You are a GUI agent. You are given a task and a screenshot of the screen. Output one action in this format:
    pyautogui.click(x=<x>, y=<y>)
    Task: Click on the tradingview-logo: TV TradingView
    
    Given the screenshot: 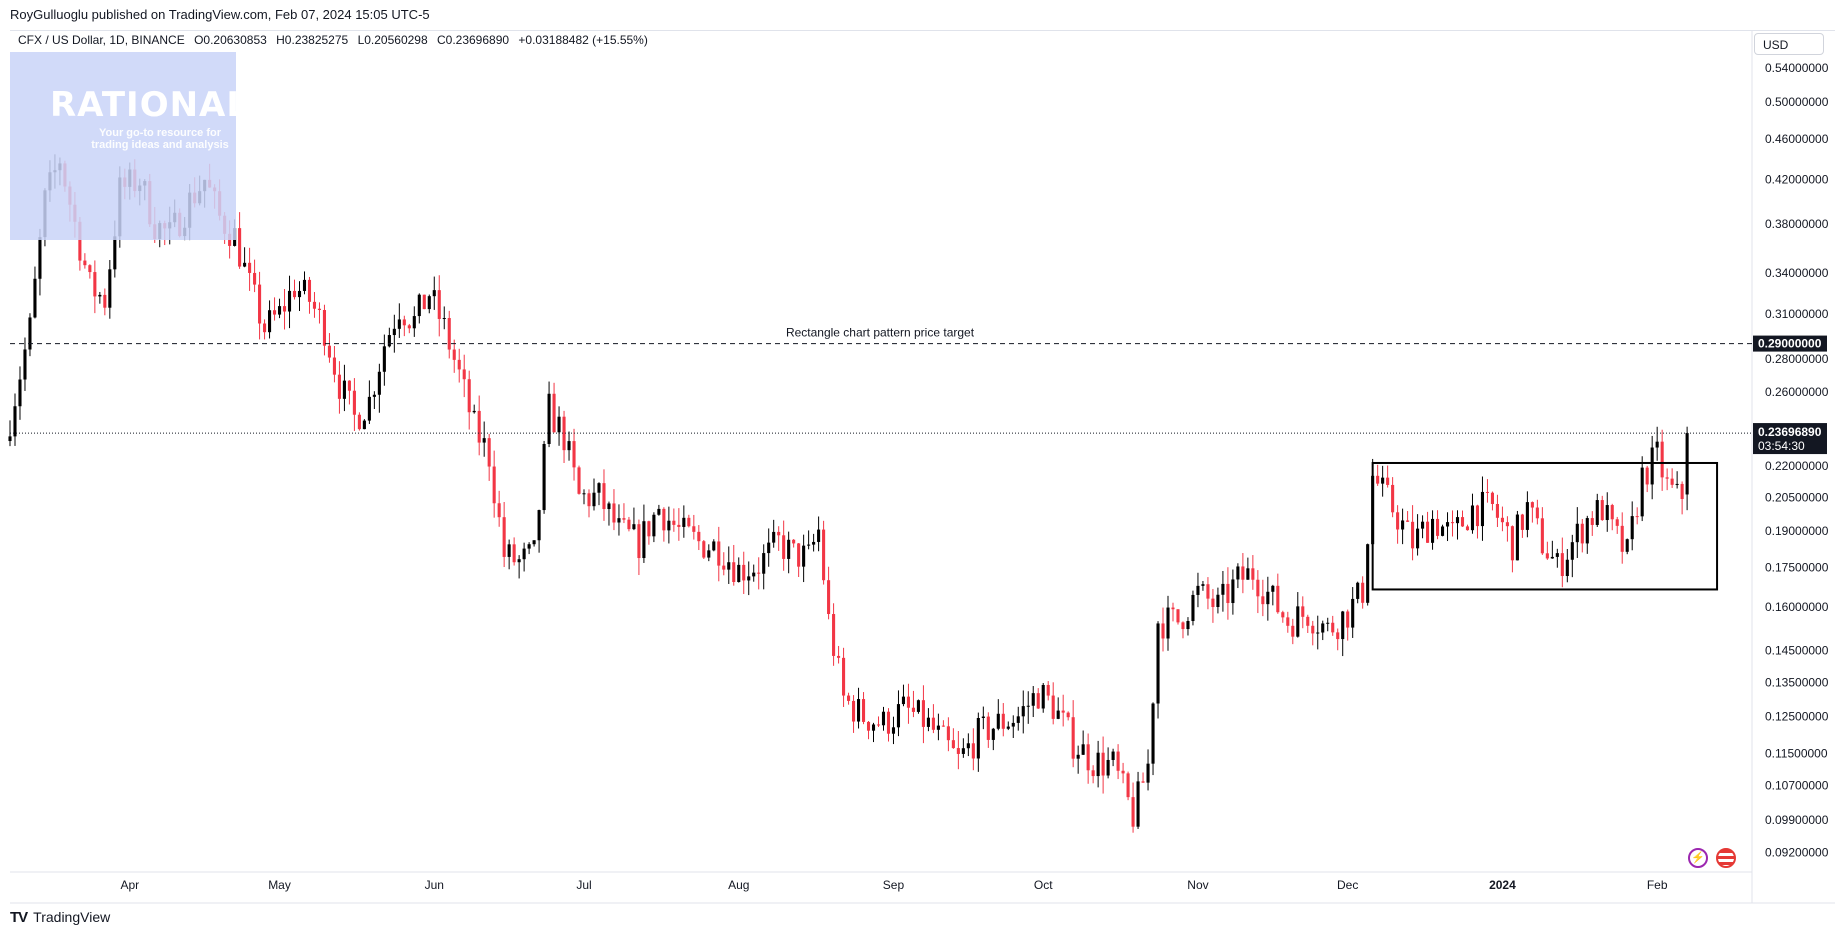 What is the action you would take?
    pyautogui.click(x=60, y=917)
    